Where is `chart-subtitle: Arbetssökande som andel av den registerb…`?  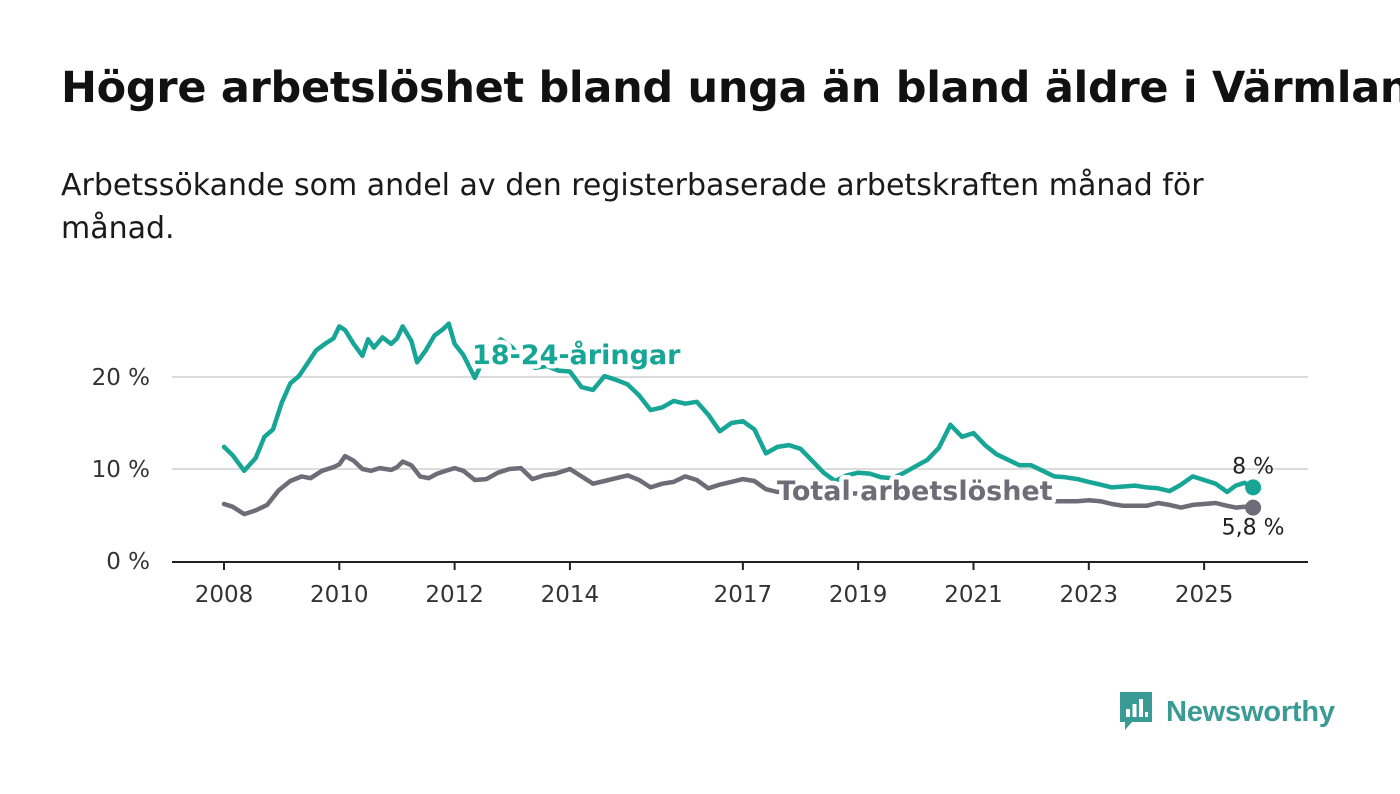 chart-subtitle: Arbetssökande som andel av den registerb… is located at coordinates (632, 207).